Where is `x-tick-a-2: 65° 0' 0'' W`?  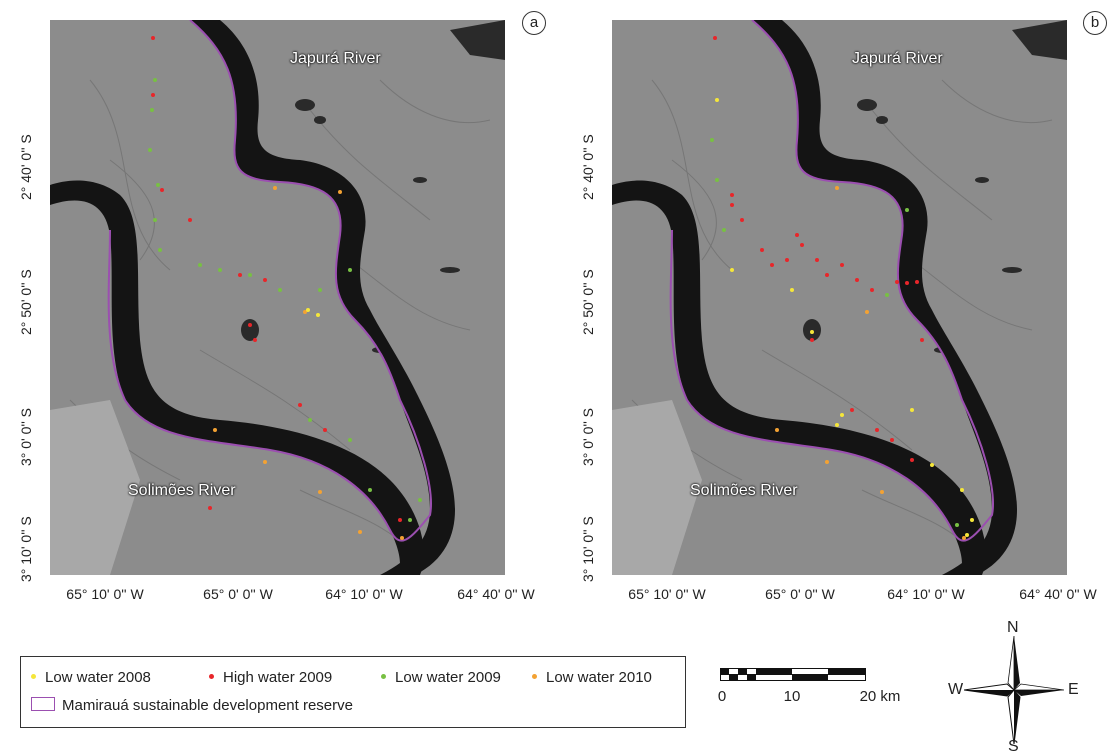 x-tick-a-2: 65° 0' 0'' W is located at coordinates (238, 594).